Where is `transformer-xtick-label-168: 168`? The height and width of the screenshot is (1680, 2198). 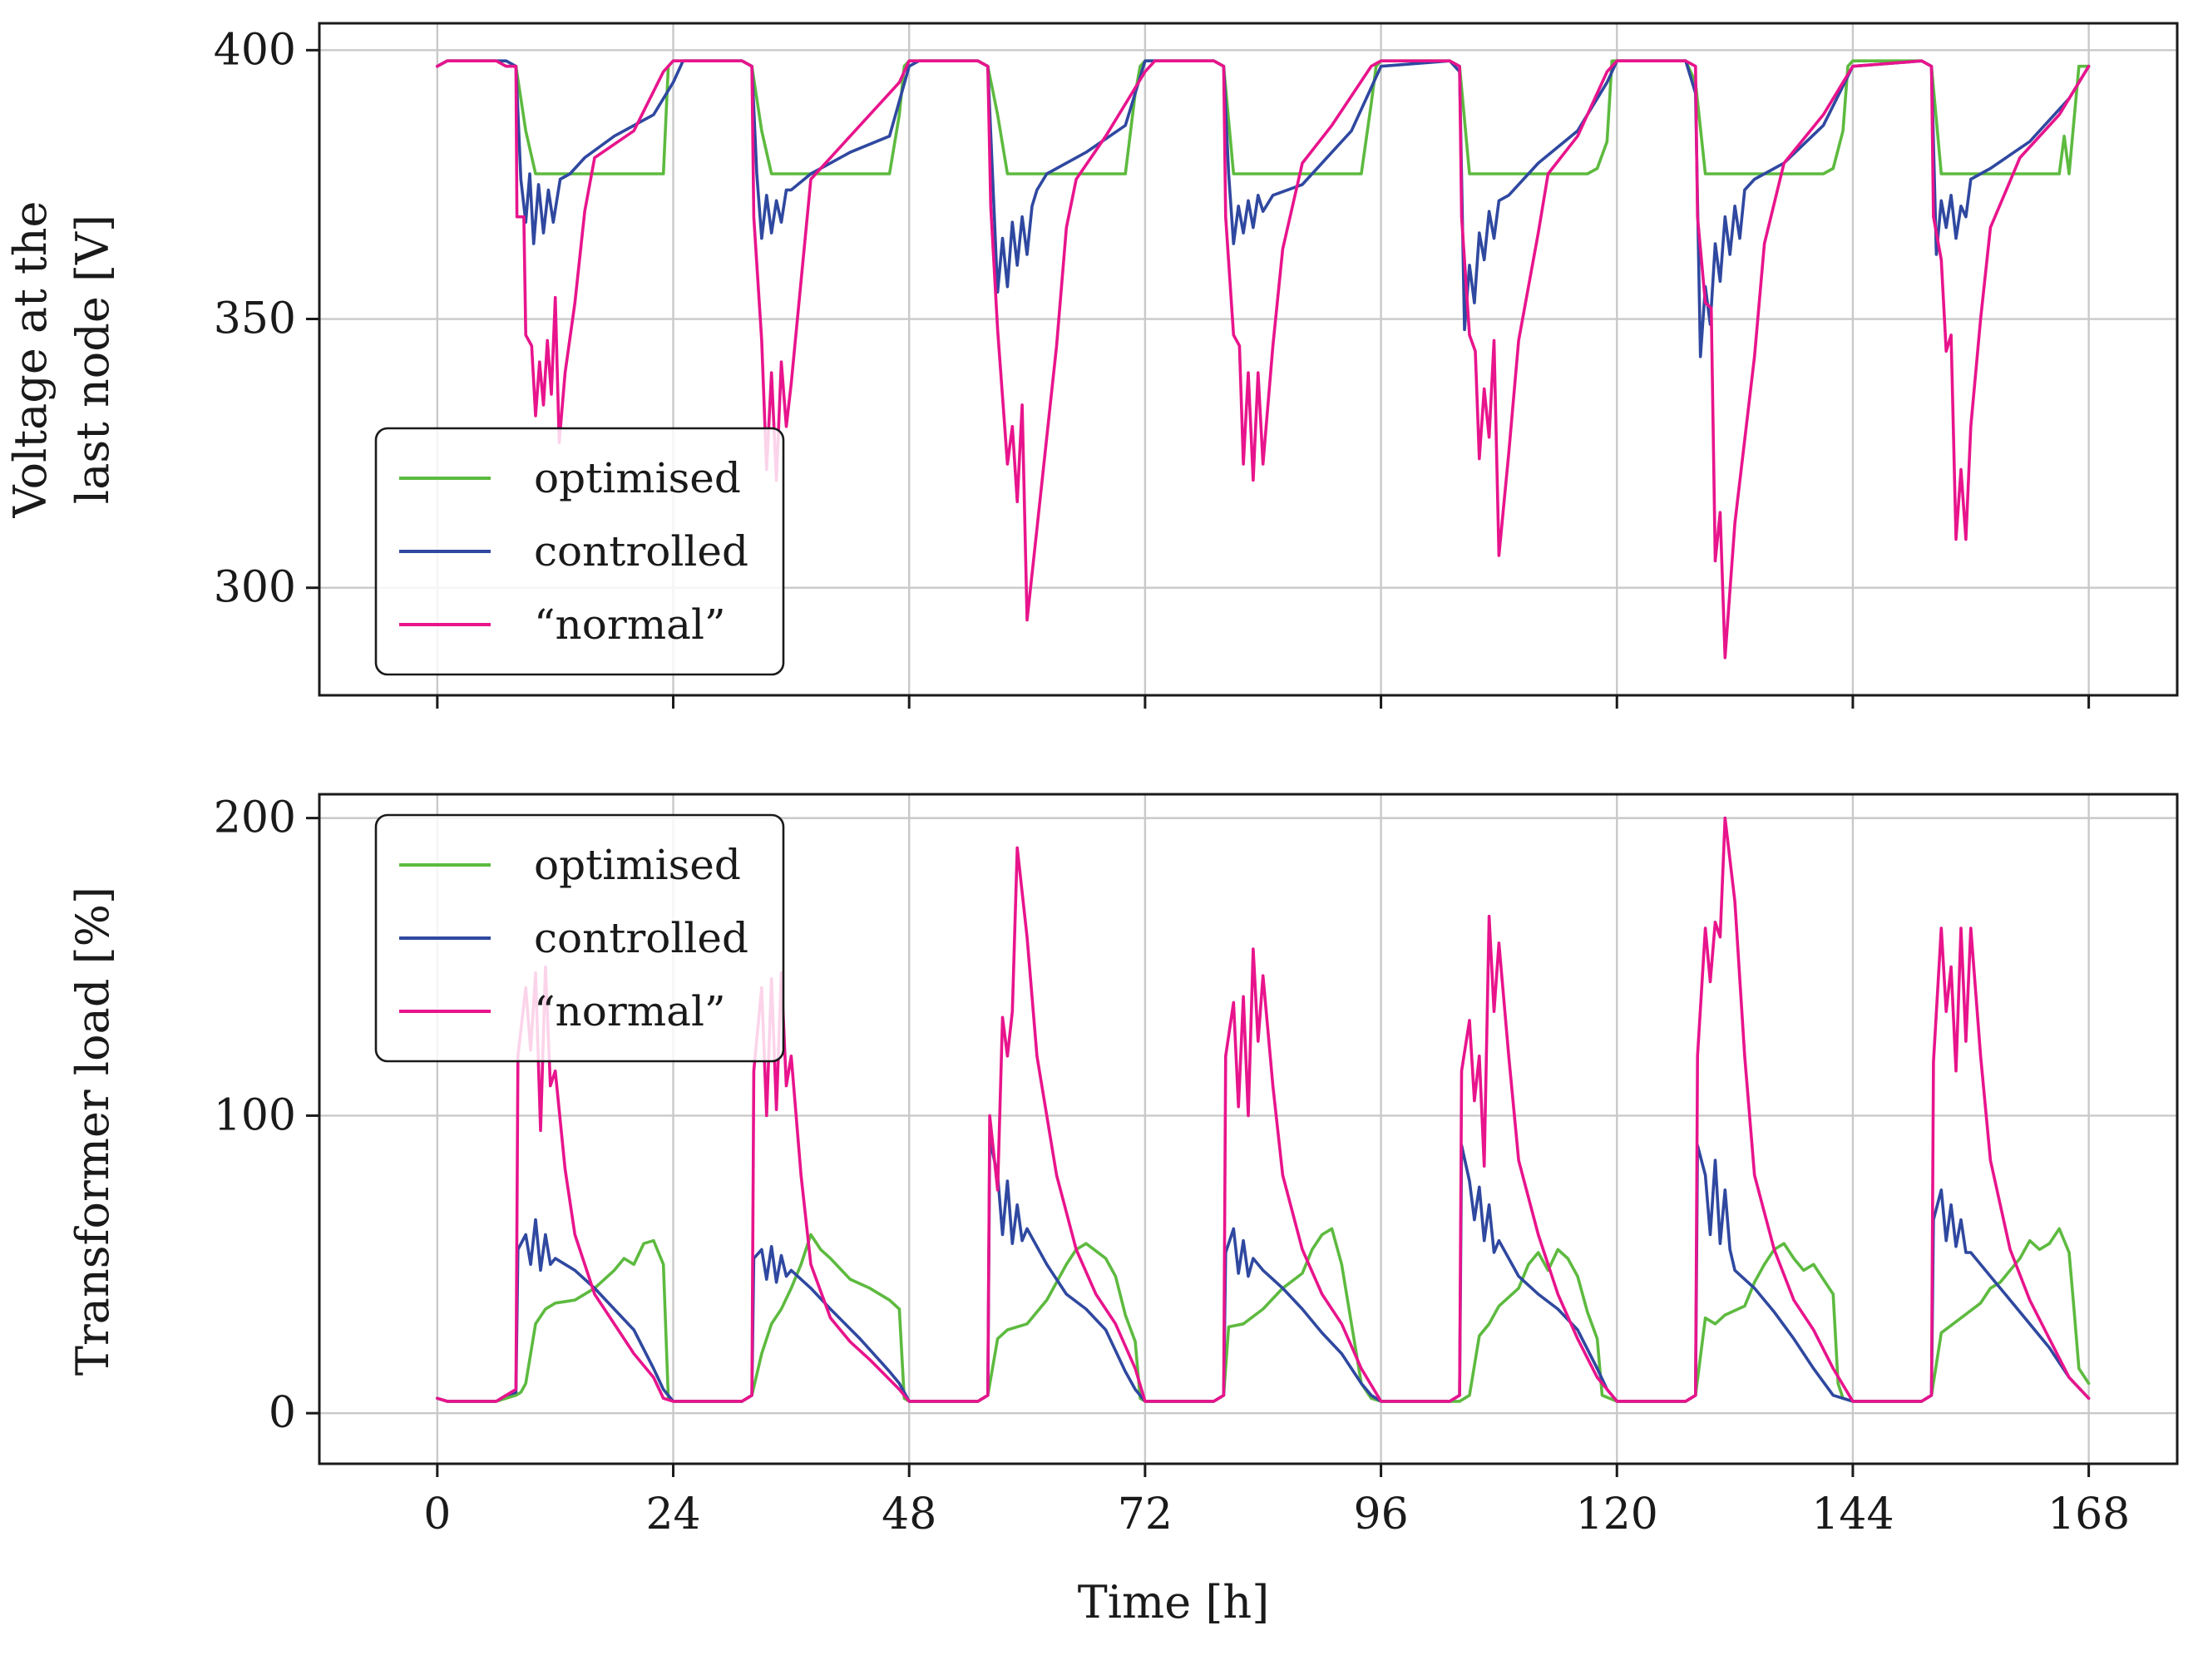
transformer-xtick-label-168: 168 is located at coordinates (2088, 1514).